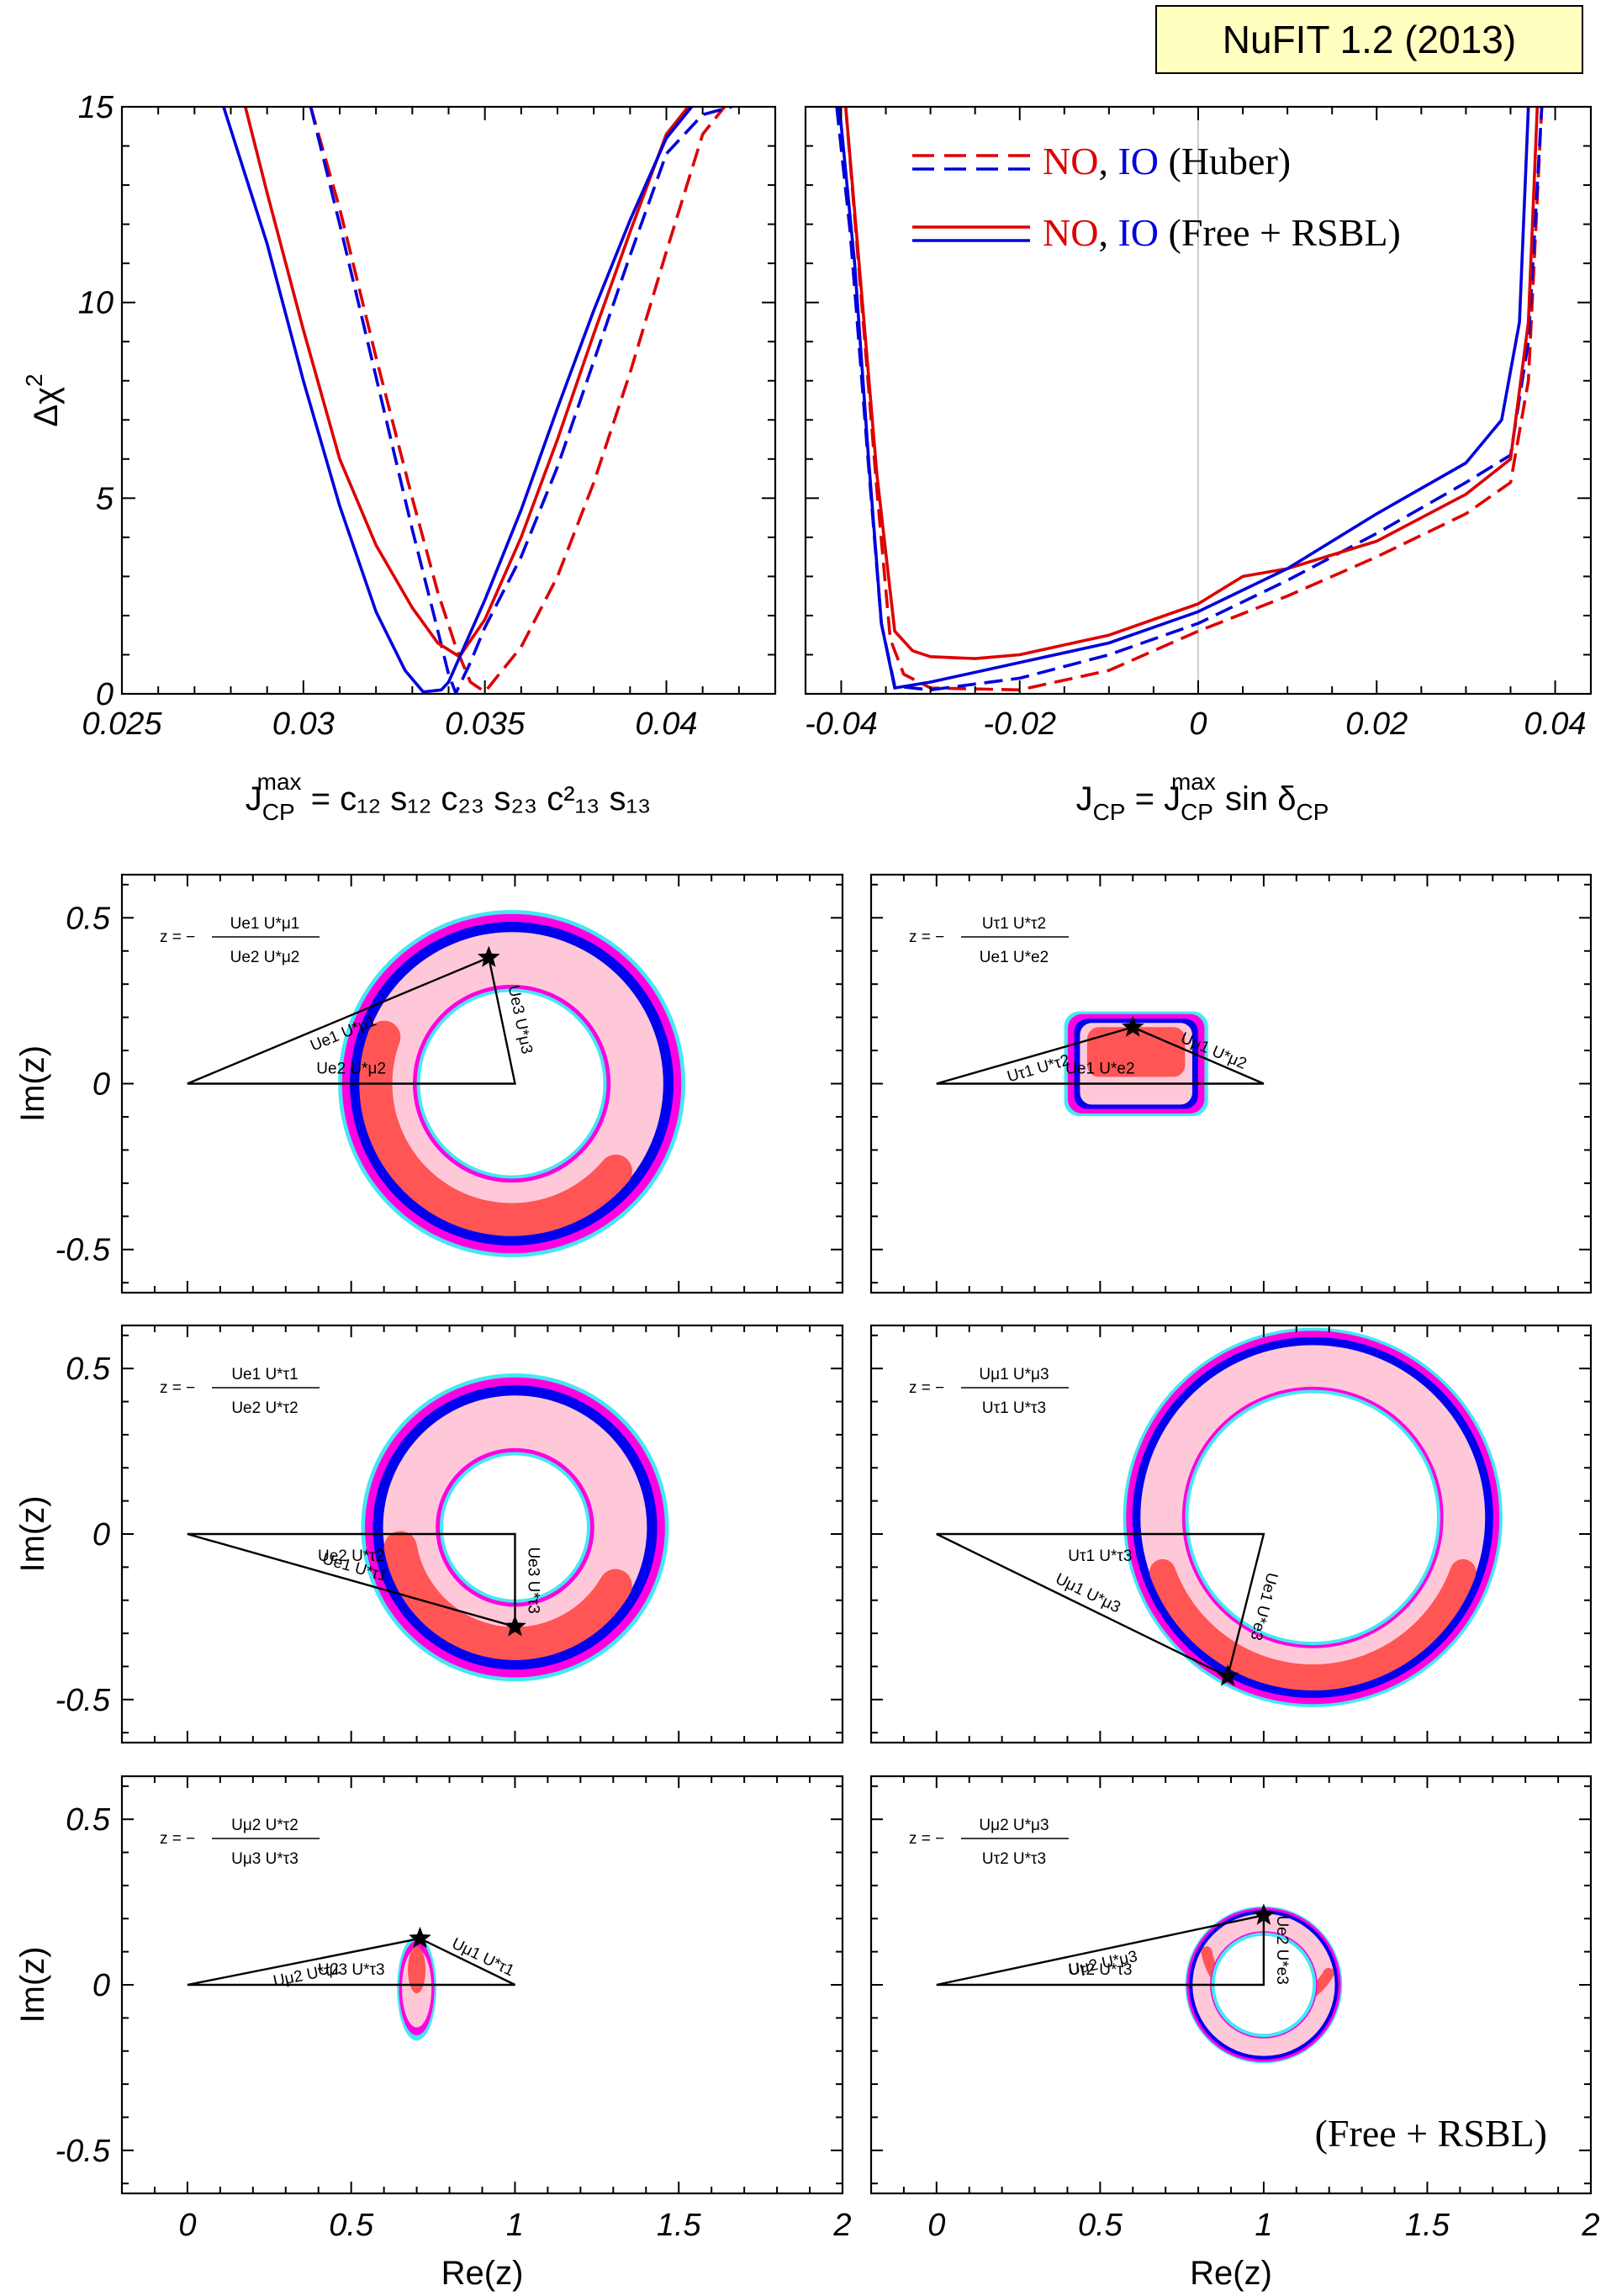 The width and height of the screenshot is (1606, 2296). What do you see at coordinates (122, 724) in the screenshot?
I see `x-tick-label: 0.025` at bounding box center [122, 724].